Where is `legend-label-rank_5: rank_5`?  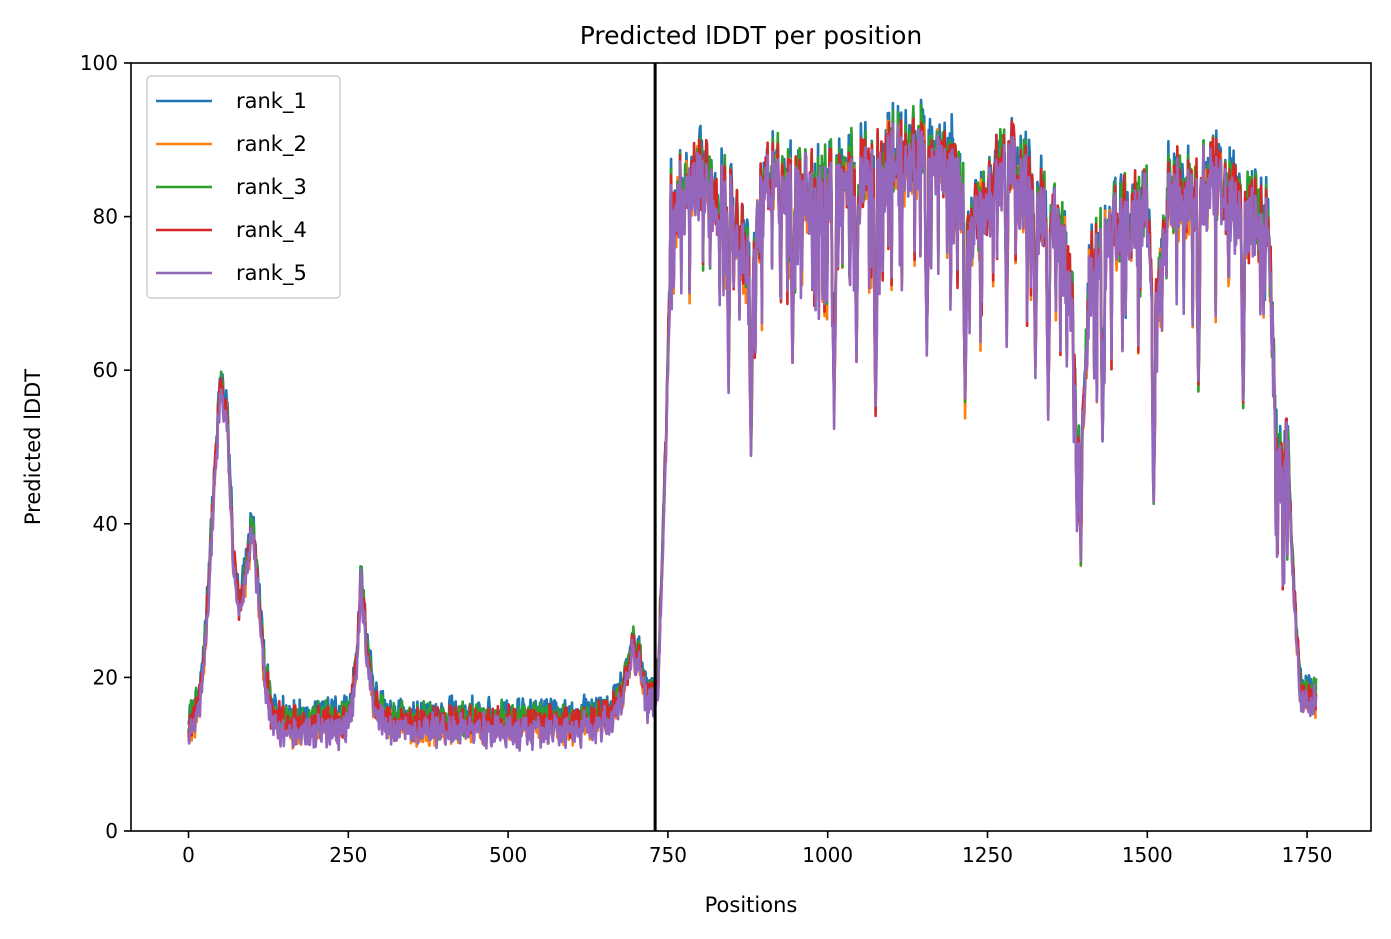 legend-label-rank_5: rank_5 is located at coordinates (271, 273).